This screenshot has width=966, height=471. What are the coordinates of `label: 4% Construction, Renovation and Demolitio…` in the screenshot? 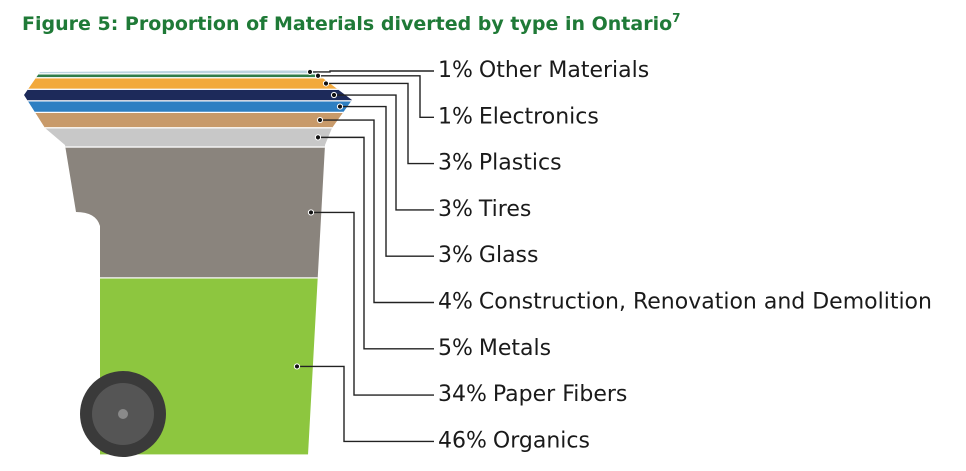 It's located at (685, 302).